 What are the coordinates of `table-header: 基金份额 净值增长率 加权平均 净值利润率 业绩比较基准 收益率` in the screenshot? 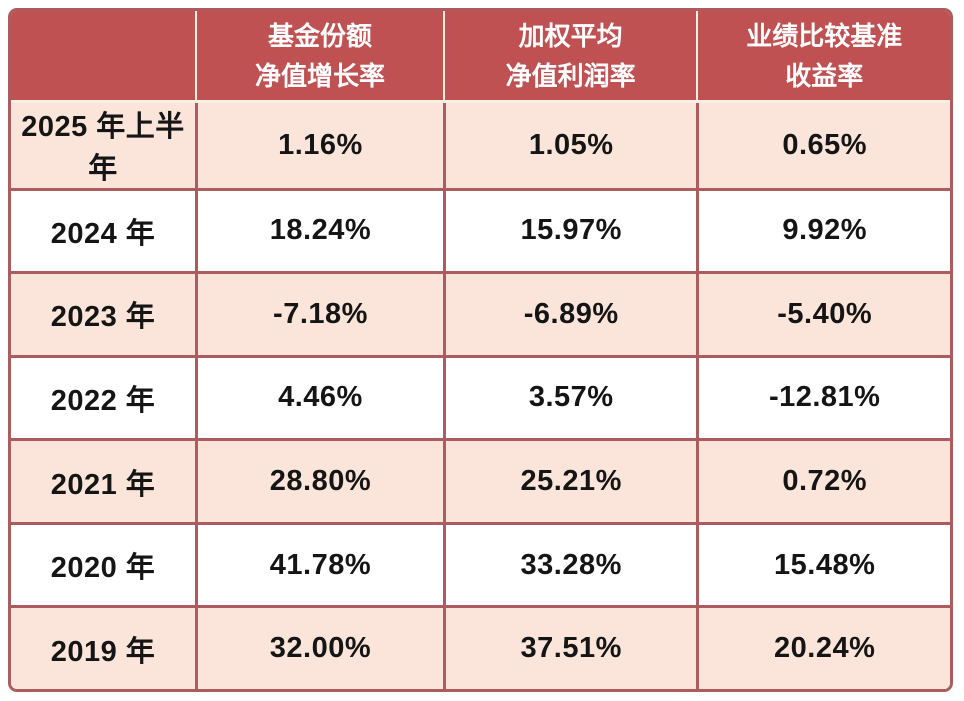 It's located at (480, 57).